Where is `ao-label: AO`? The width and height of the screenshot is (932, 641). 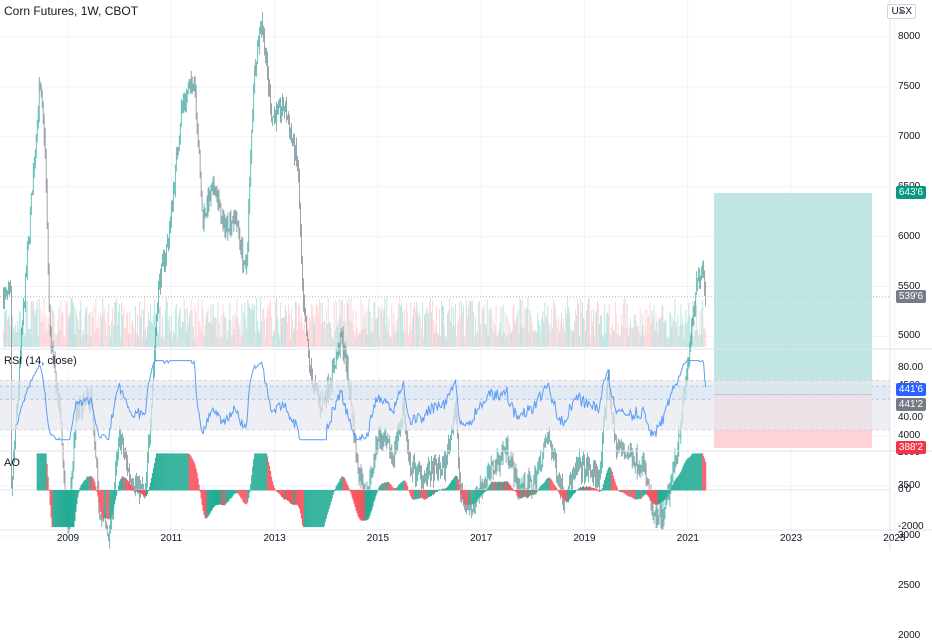 ao-label: AO is located at coordinates (12, 463).